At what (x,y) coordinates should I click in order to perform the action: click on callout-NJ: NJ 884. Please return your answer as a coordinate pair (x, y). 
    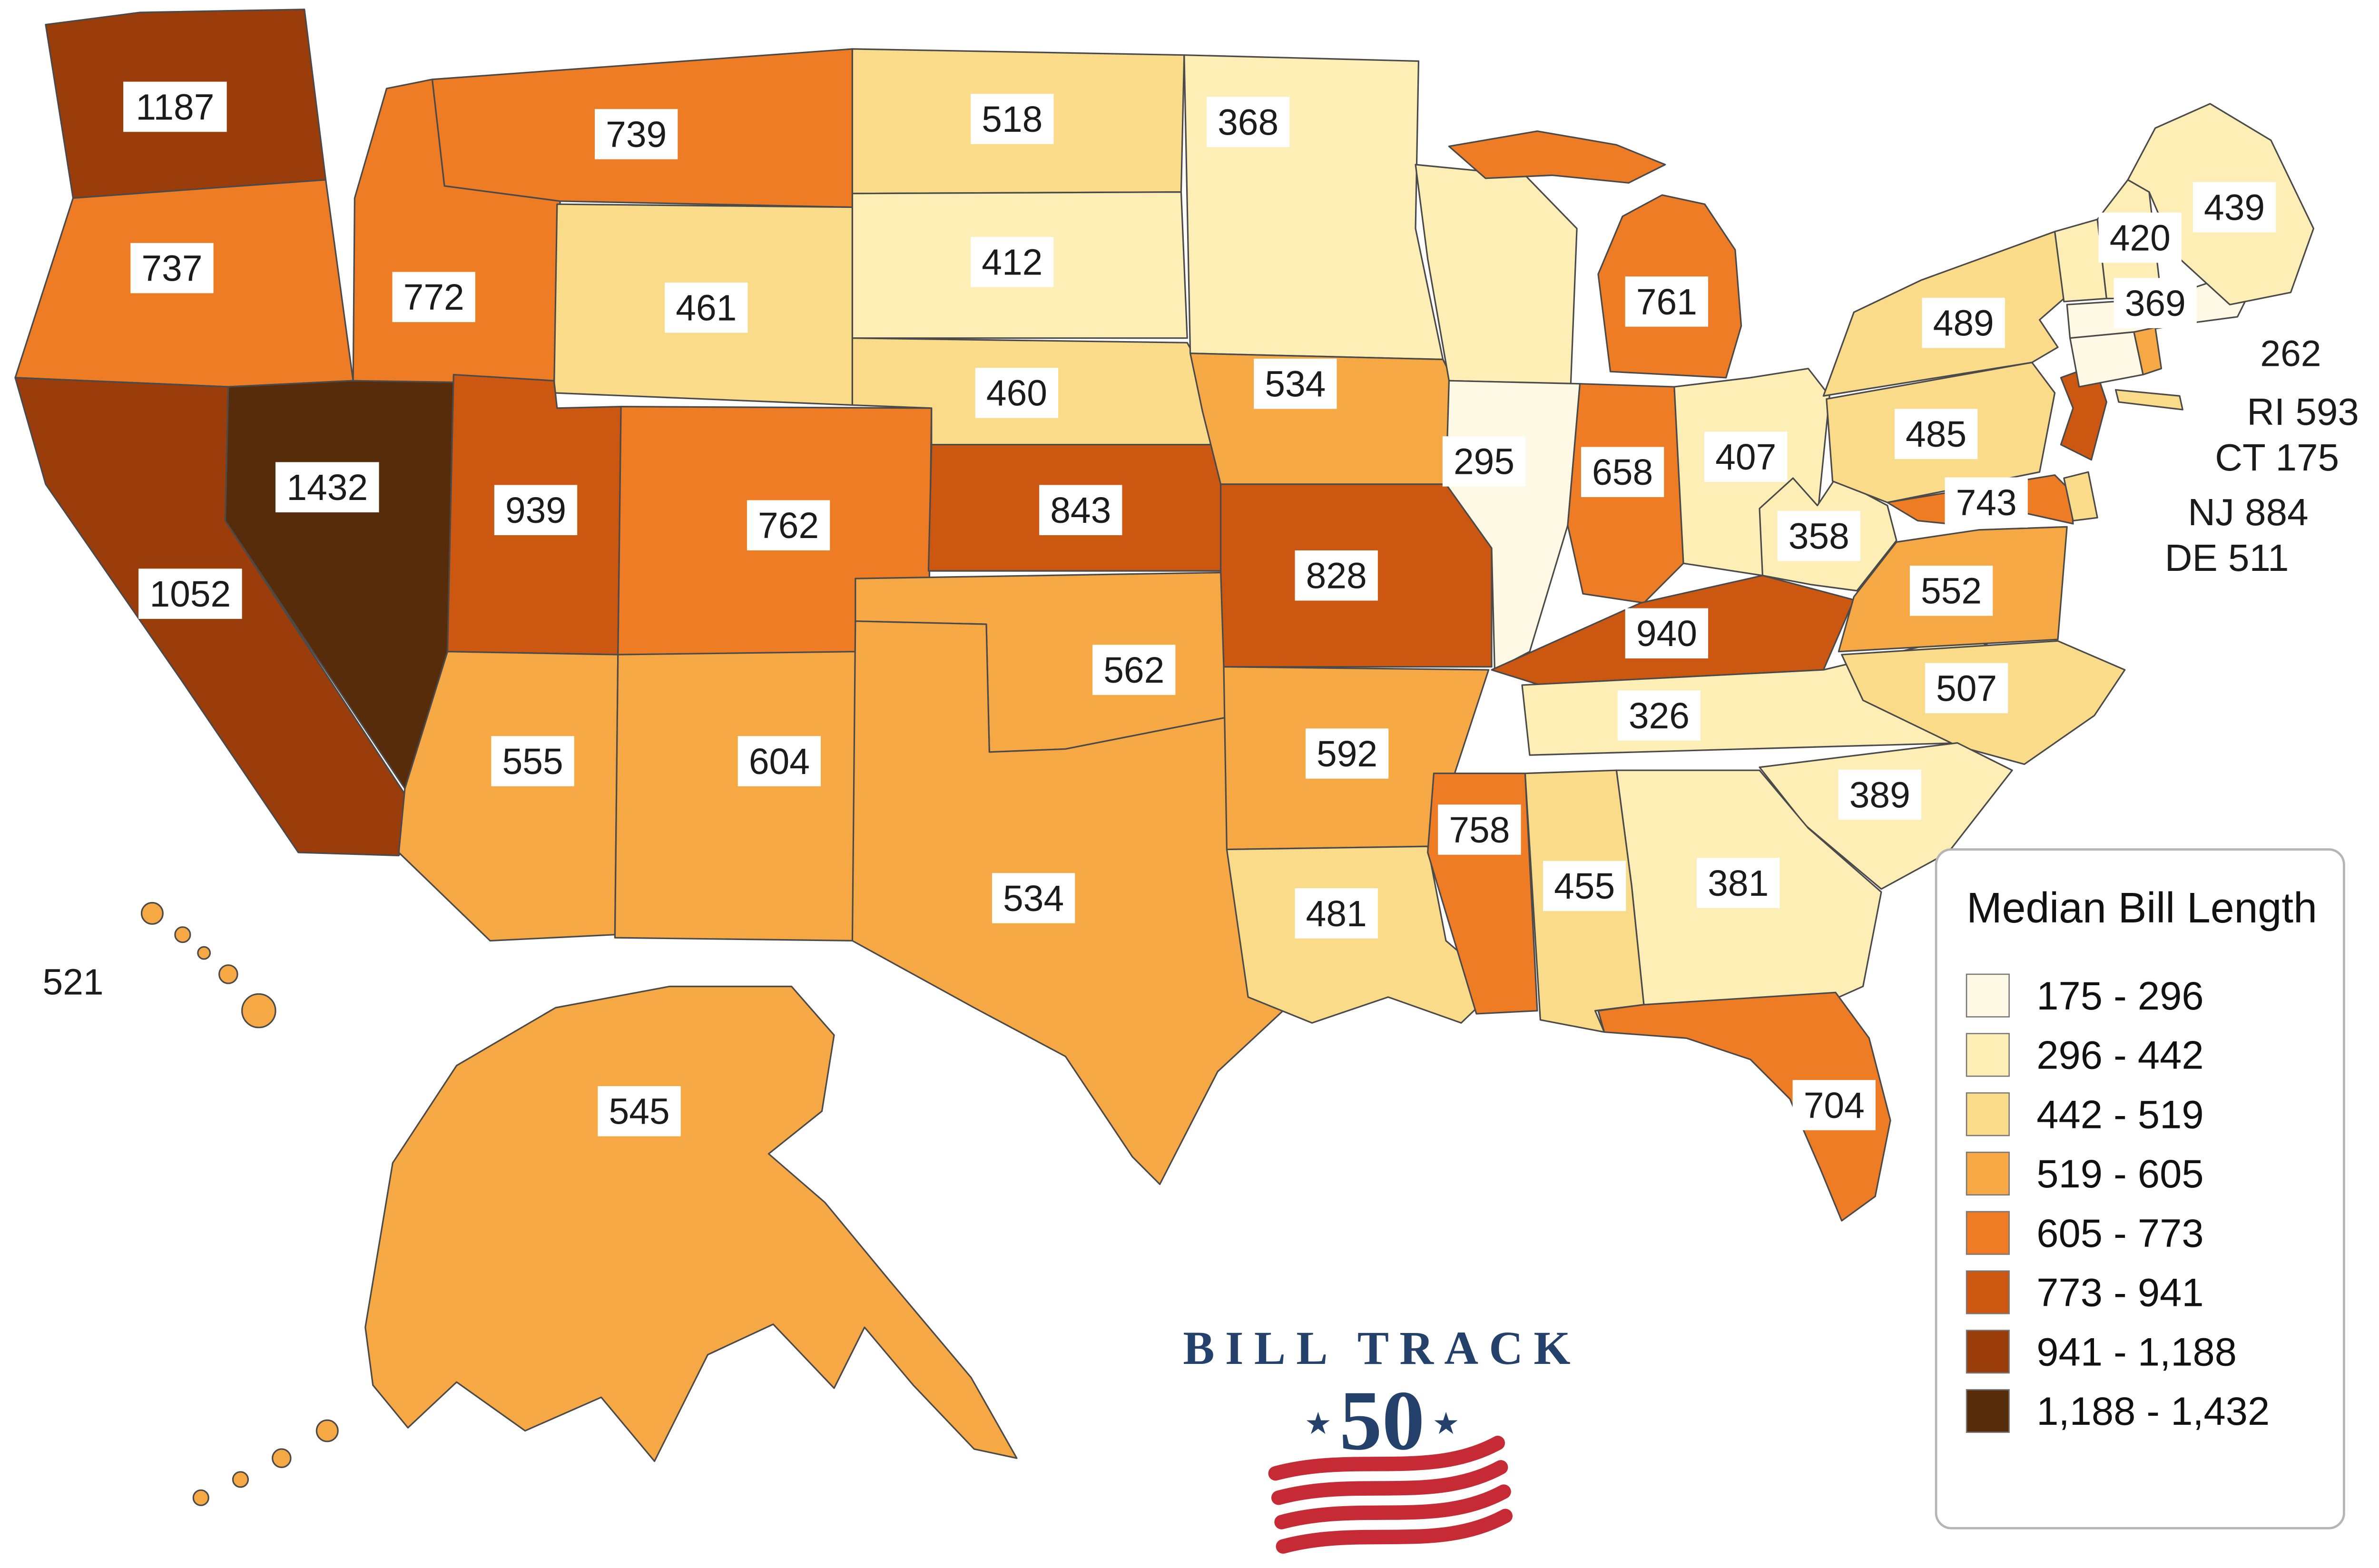
    Looking at the image, I should click on (2248, 512).